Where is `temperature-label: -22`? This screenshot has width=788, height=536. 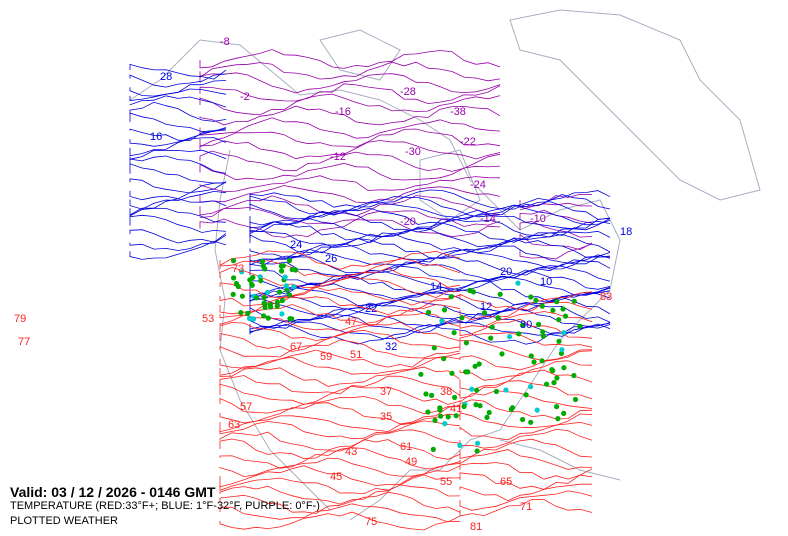
temperature-label: -22 is located at coordinates (468, 142).